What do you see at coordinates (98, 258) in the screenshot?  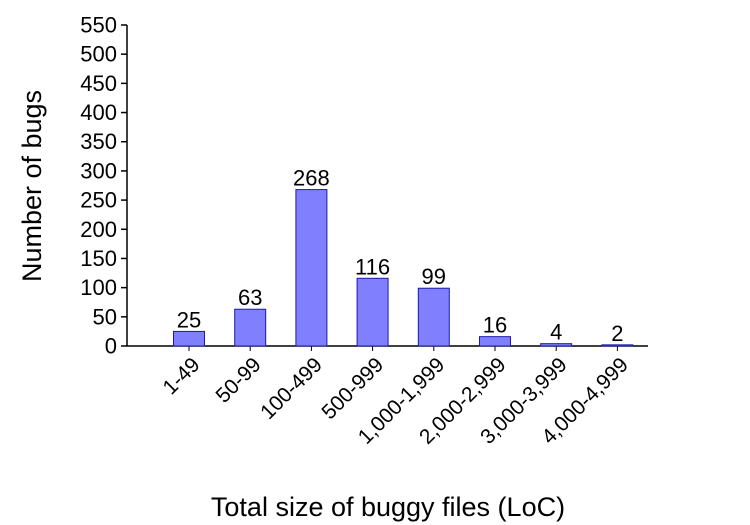 I see `y-tick-label: 150` at bounding box center [98, 258].